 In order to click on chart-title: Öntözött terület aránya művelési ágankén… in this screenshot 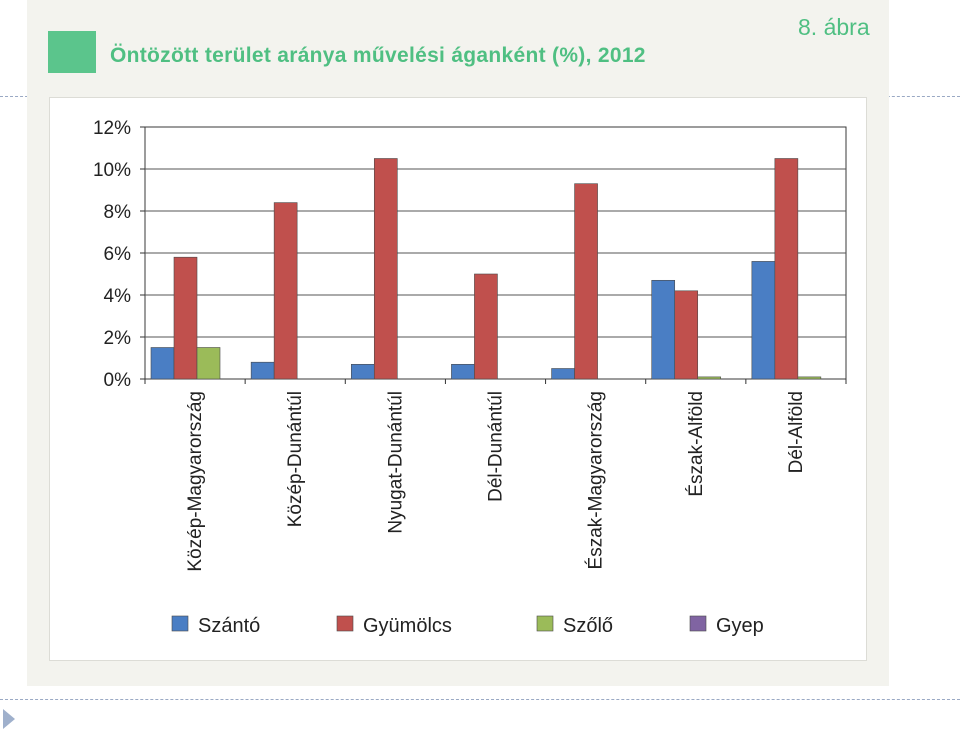, I will do `click(378, 55)`.